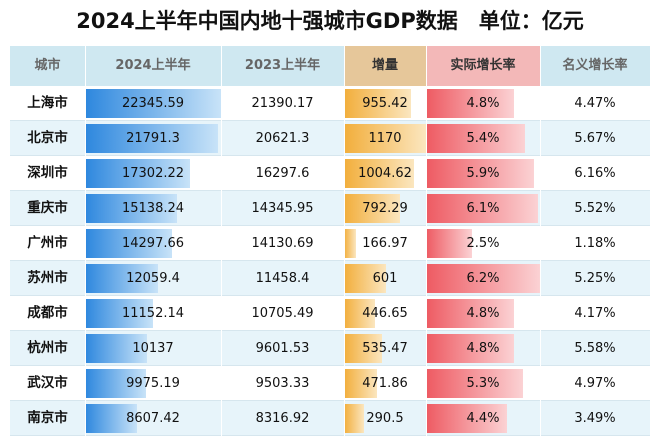 This screenshot has width=660, height=445. What do you see at coordinates (153, 278) in the screenshot?
I see `cell-gdp2024: 12059.4` at bounding box center [153, 278].